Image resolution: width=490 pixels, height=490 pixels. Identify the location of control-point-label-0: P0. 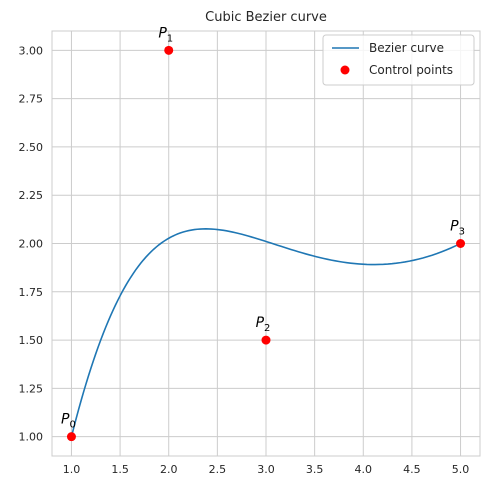
(68, 421).